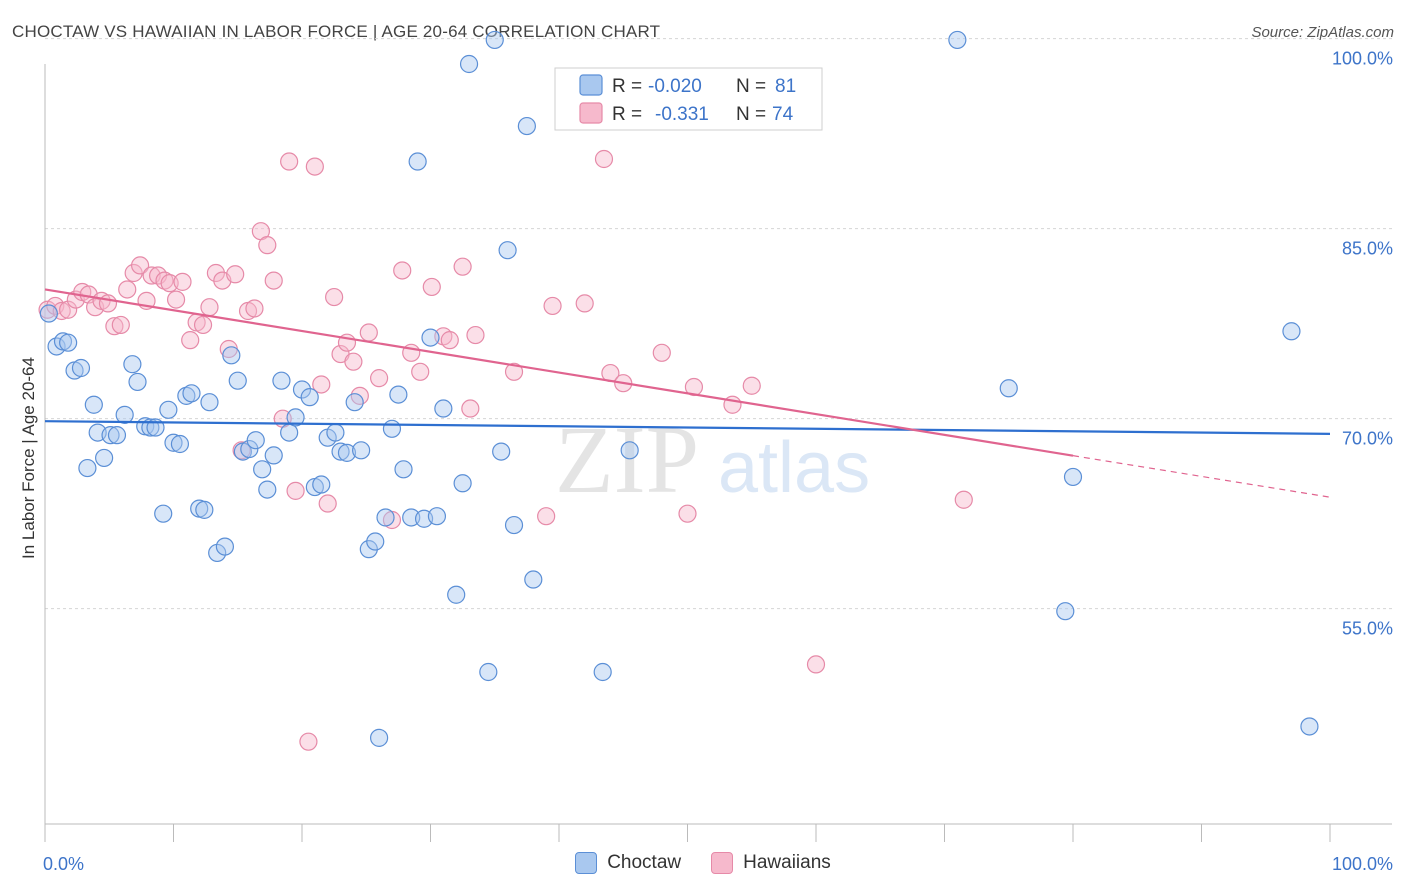  I want to click on legend-item-choctaw: Choctaw, so click(628, 863).